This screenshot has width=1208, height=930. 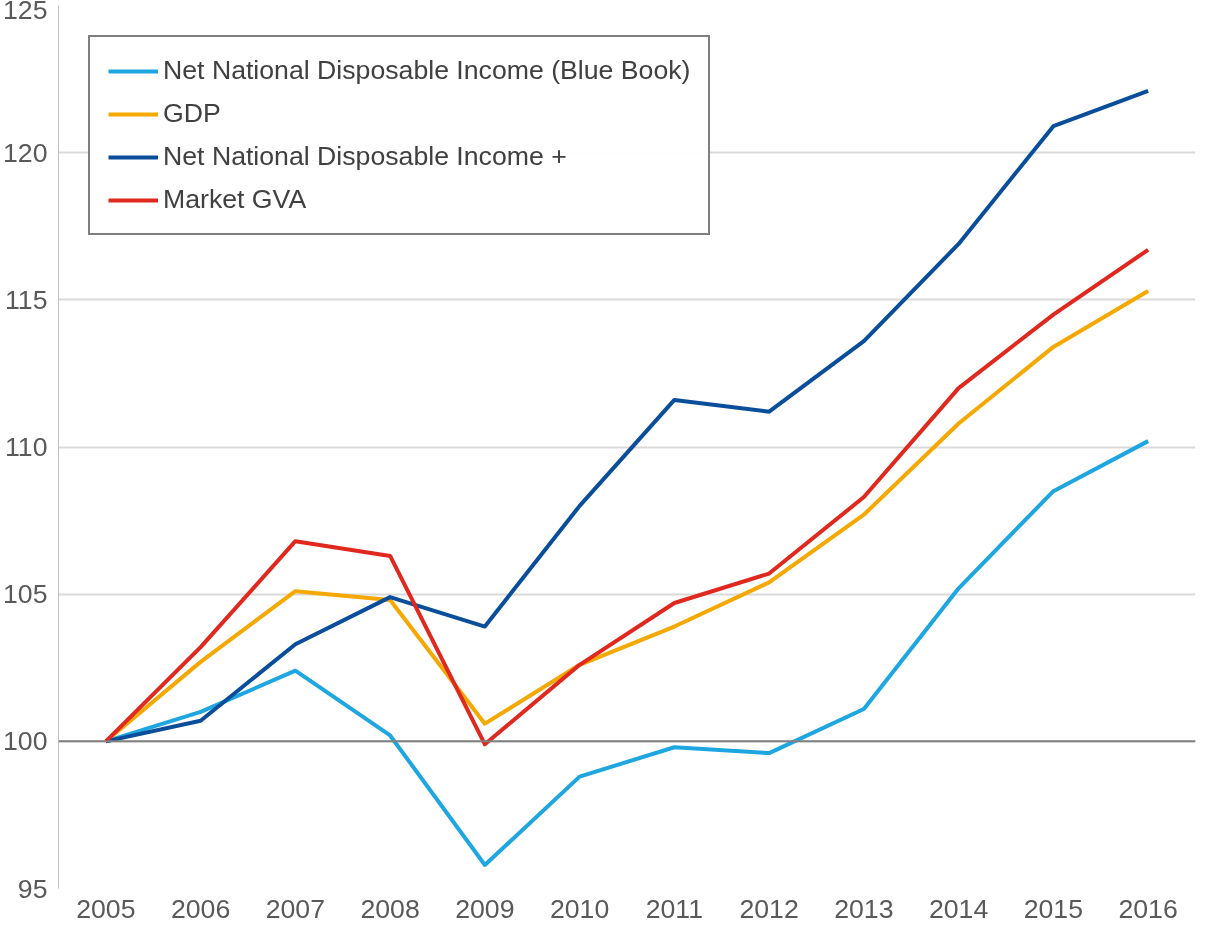 What do you see at coordinates (769, 908) in the screenshot?
I see `x-tick-label: 2012` at bounding box center [769, 908].